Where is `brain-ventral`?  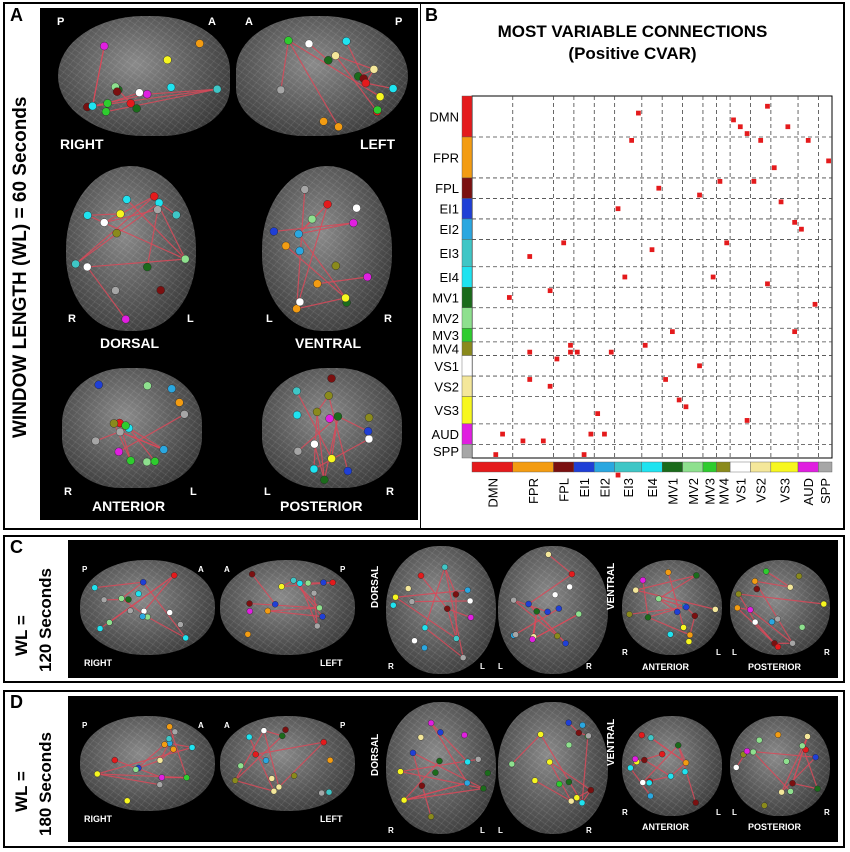
brain-ventral is located at coordinates (553, 610).